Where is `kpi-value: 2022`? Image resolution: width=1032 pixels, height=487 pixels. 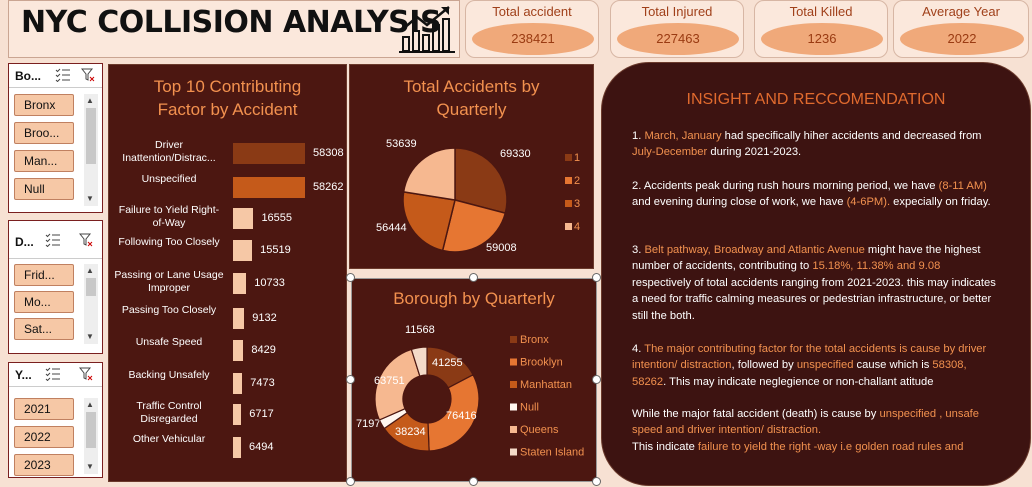
kpi-value: 2022 is located at coordinates (962, 39).